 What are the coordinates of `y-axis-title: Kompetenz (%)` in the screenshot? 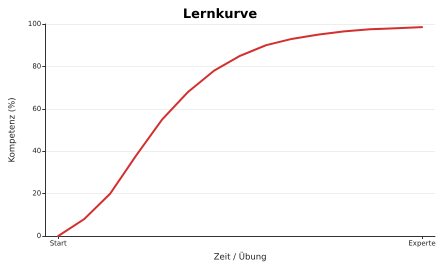 It's located at (13, 130).